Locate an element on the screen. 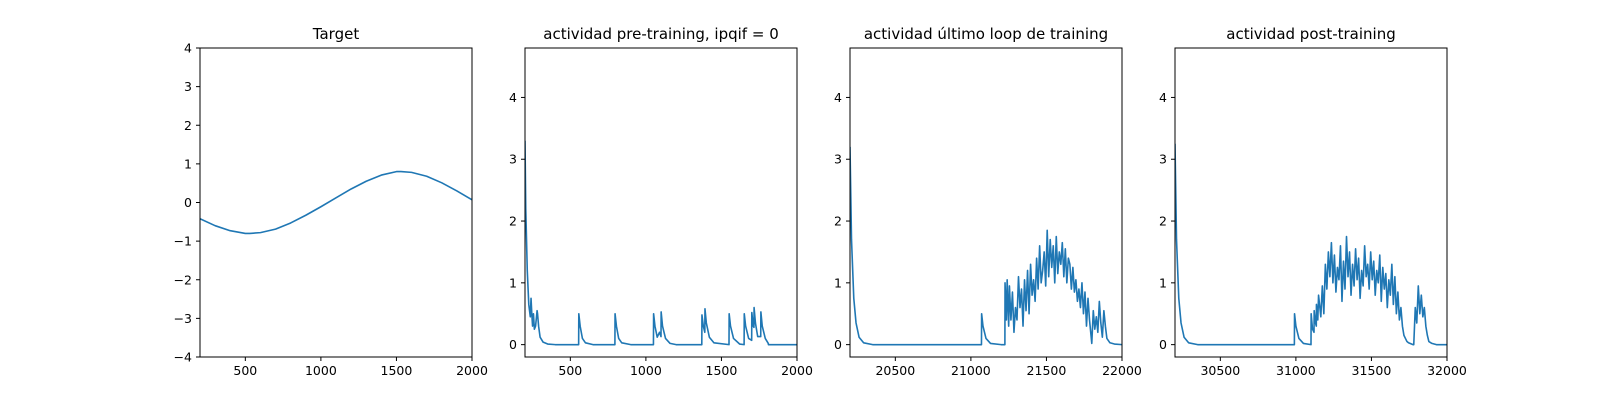 This screenshot has width=1600, height=400. x-tick-label: 31500 is located at coordinates (1372, 370).